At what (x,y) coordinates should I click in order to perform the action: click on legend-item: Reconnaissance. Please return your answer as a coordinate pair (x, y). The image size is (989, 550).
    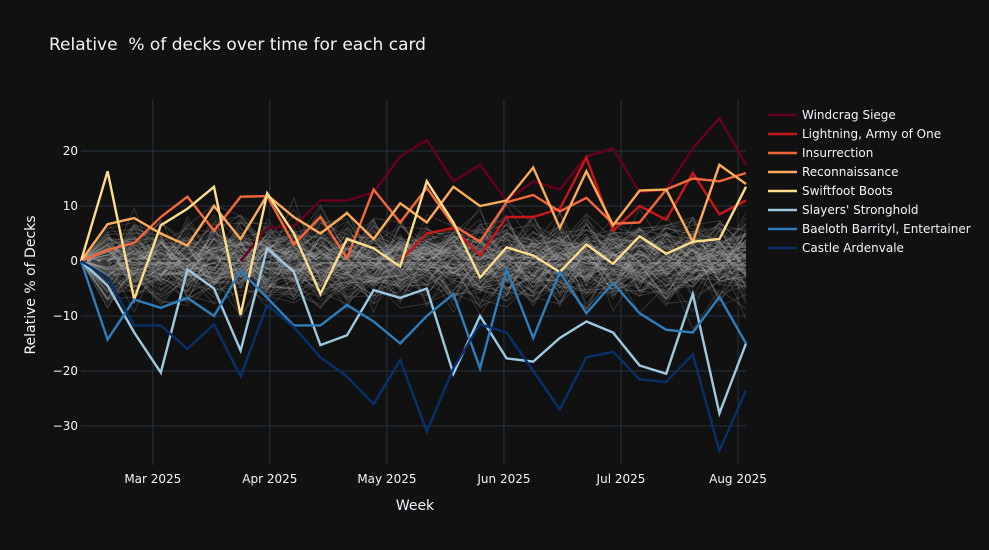
    Looking at the image, I should click on (833, 172).